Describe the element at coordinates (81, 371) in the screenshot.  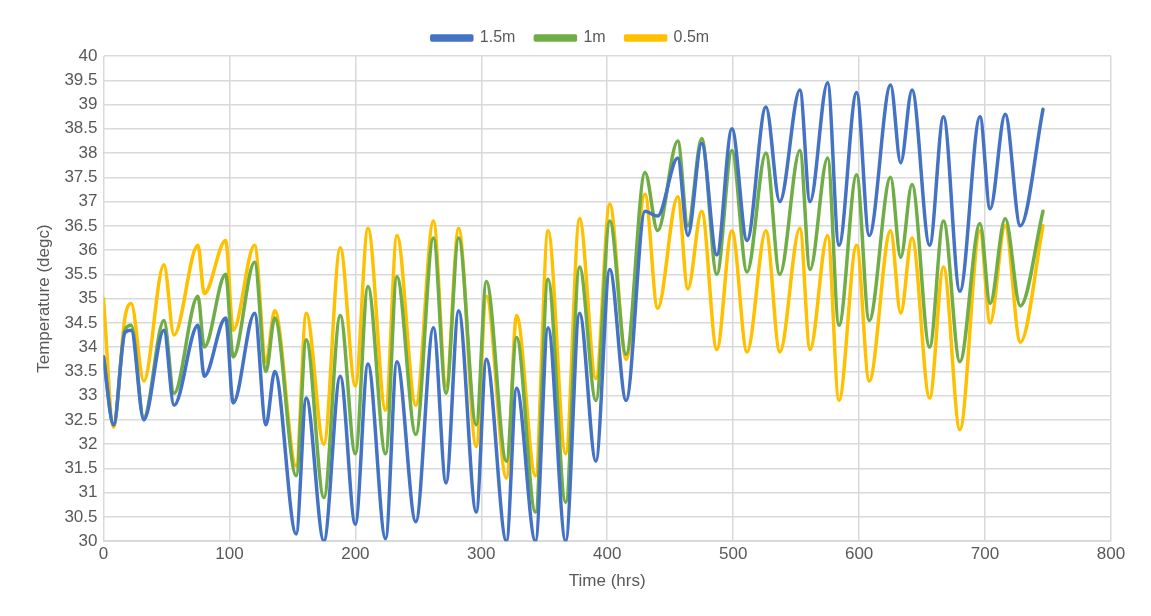
I see `y-tick-label: 33.5` at that location.